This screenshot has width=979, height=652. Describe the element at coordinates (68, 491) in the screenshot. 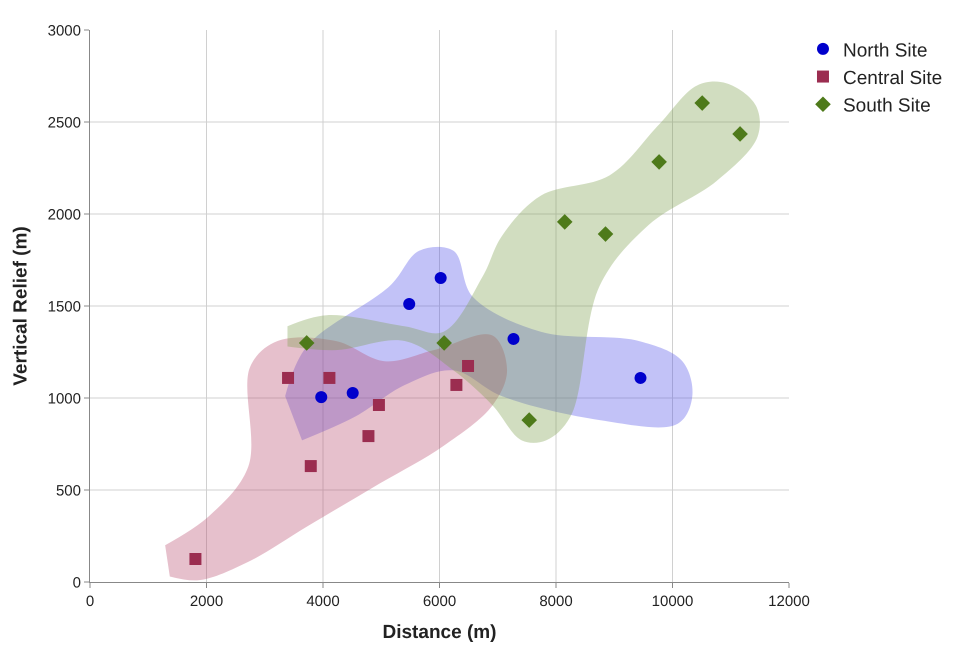

I see `y-tick-label: 500` at that location.